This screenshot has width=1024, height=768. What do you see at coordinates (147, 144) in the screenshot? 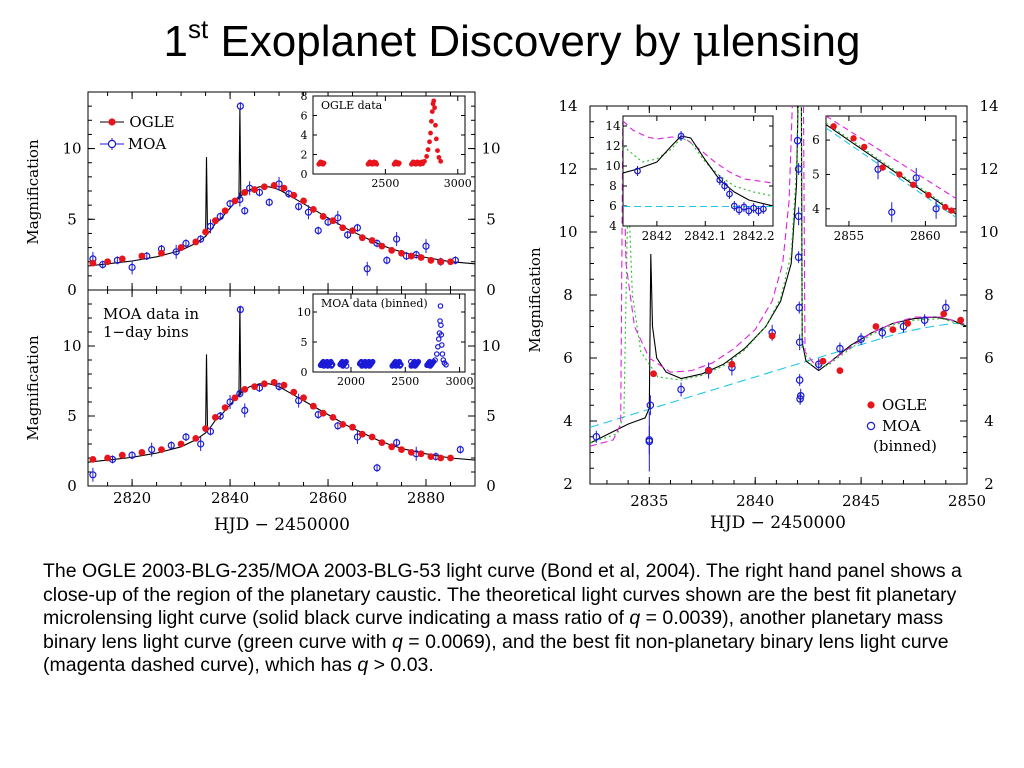
I see `legend-label-moa: MOA` at bounding box center [147, 144].